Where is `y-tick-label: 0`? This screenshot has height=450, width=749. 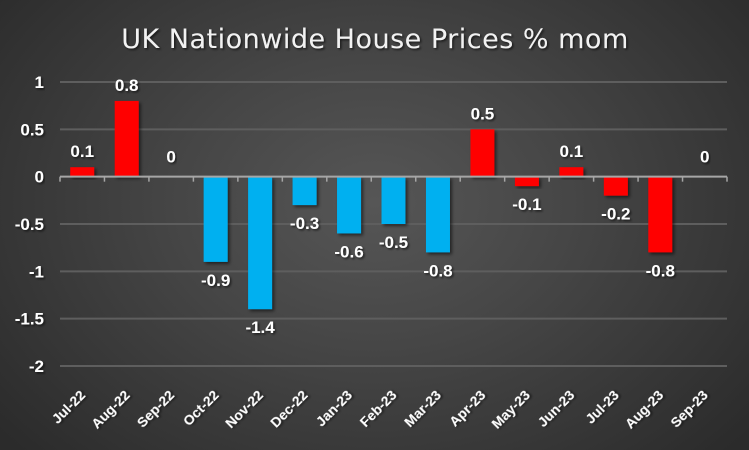
y-tick-label: 0 is located at coordinates (39, 177).